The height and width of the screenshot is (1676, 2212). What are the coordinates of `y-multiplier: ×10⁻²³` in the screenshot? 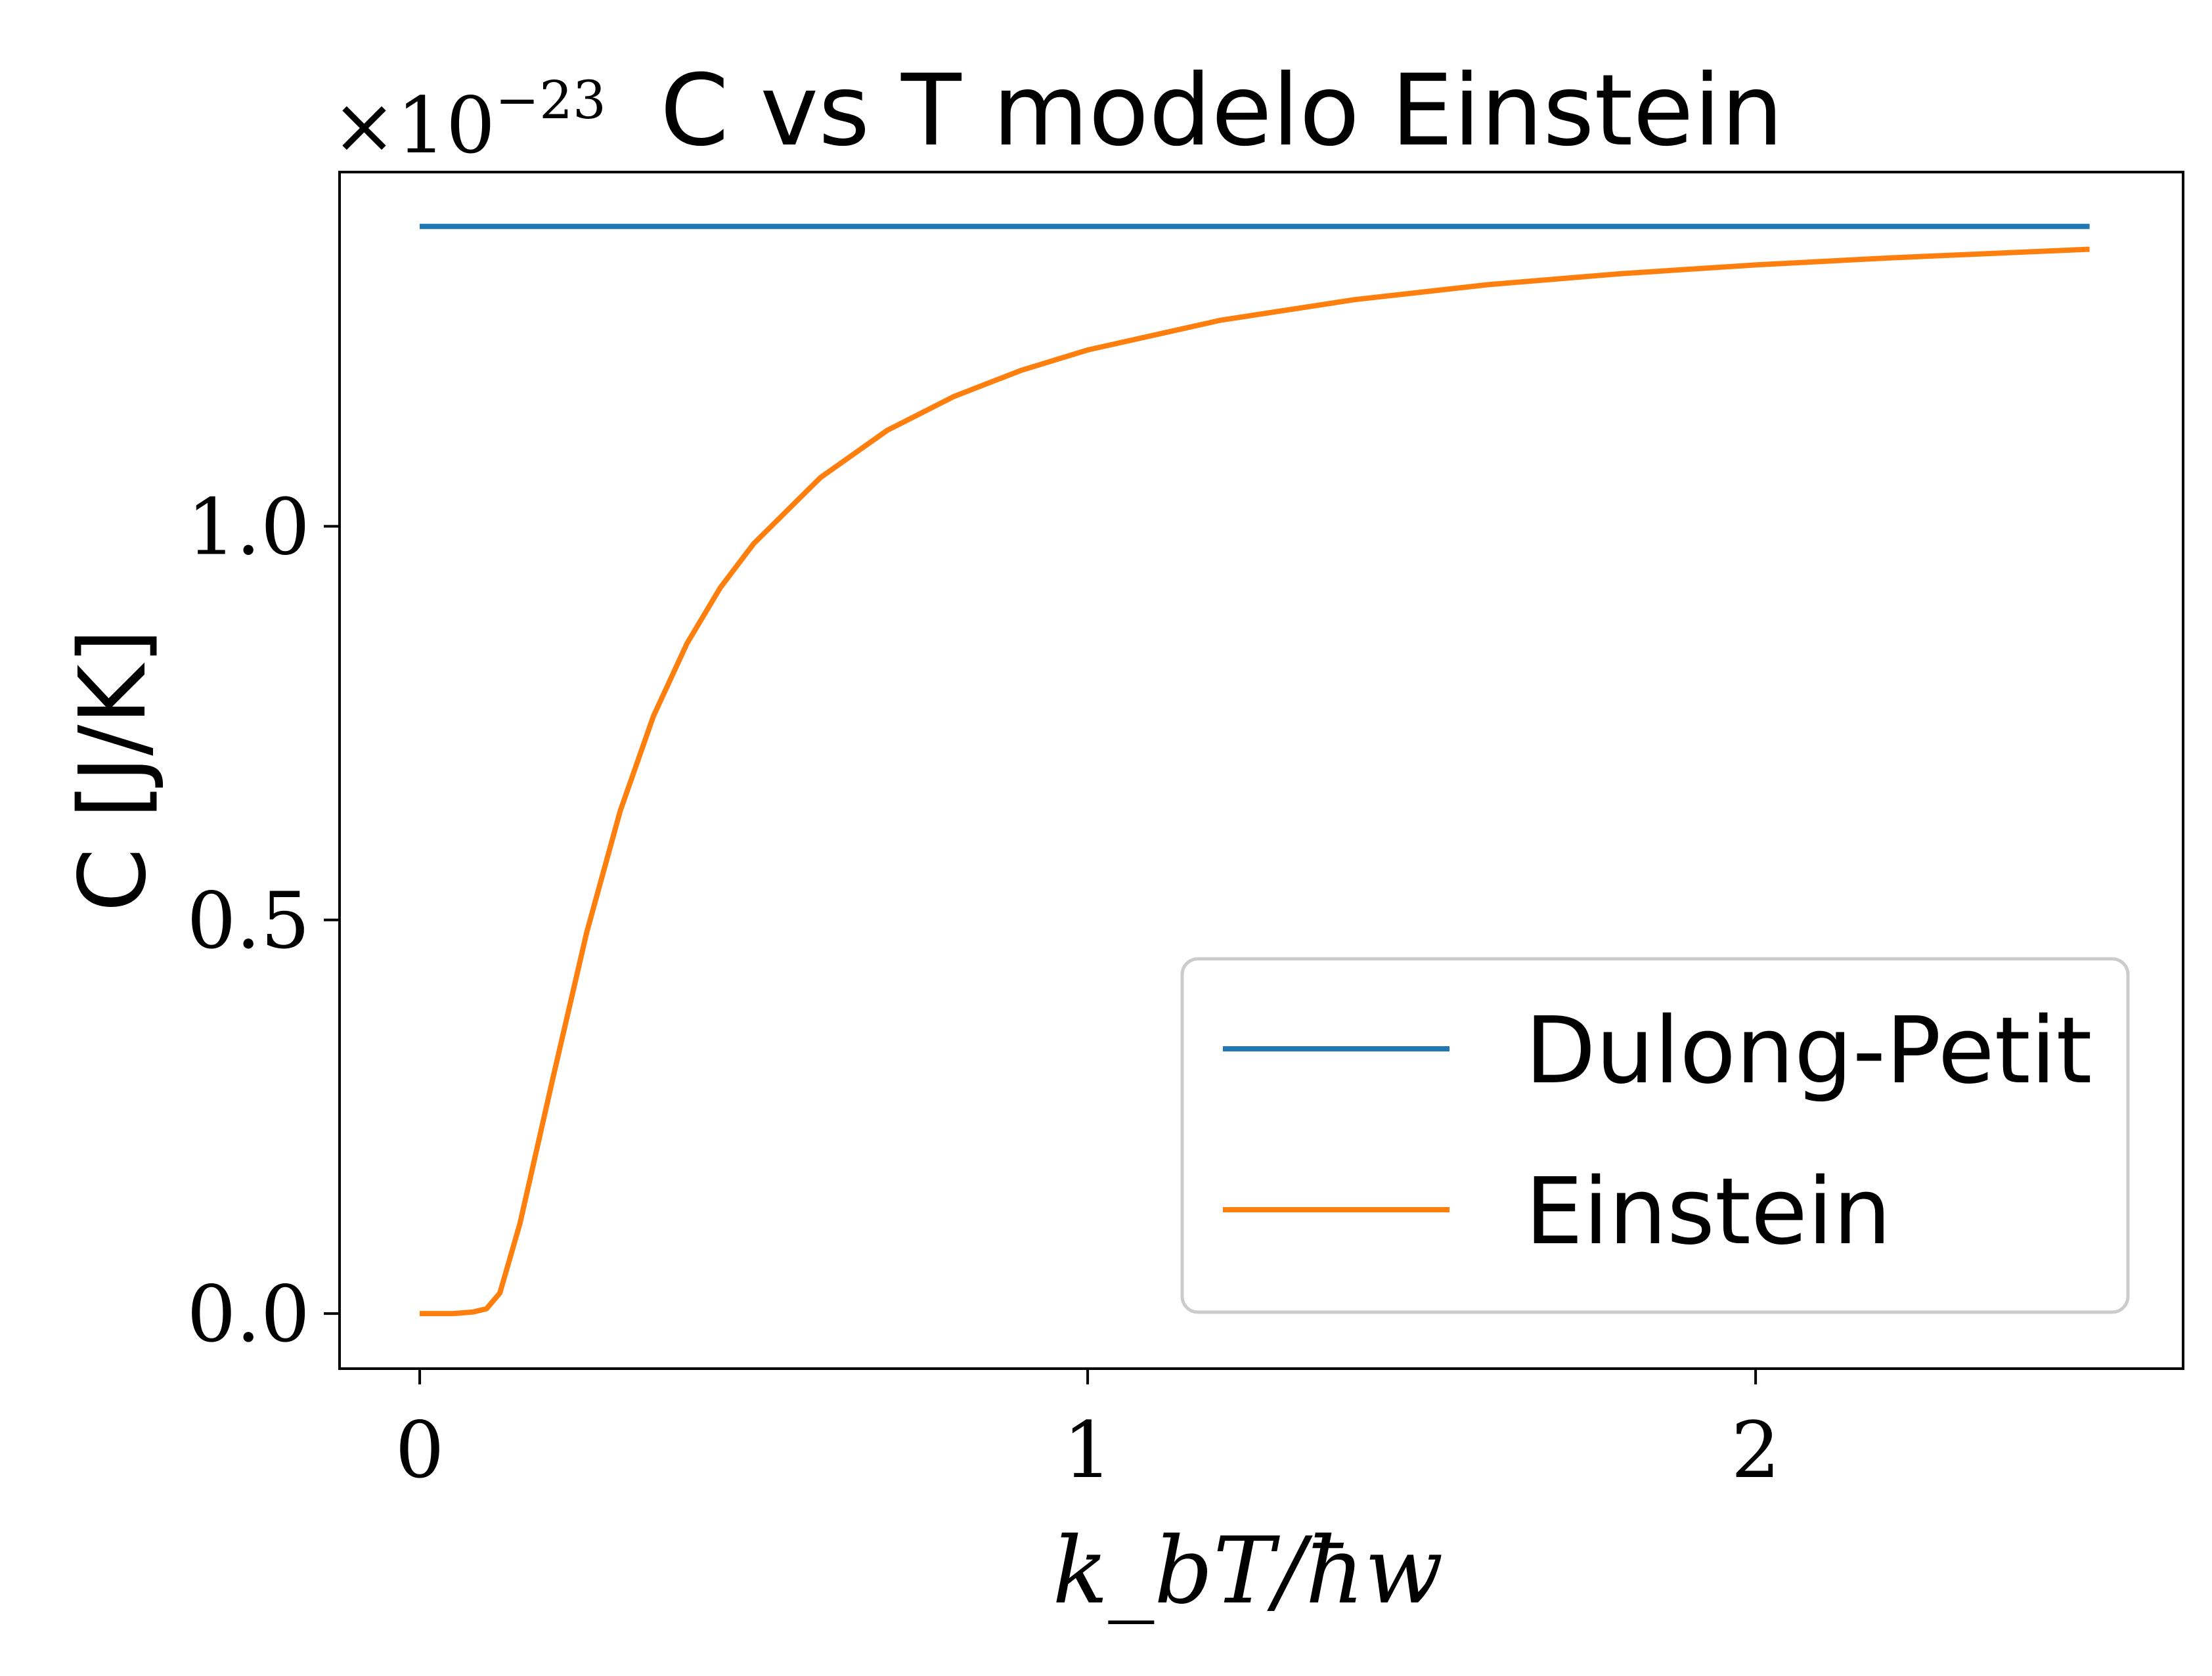 It's located at (469, 121).